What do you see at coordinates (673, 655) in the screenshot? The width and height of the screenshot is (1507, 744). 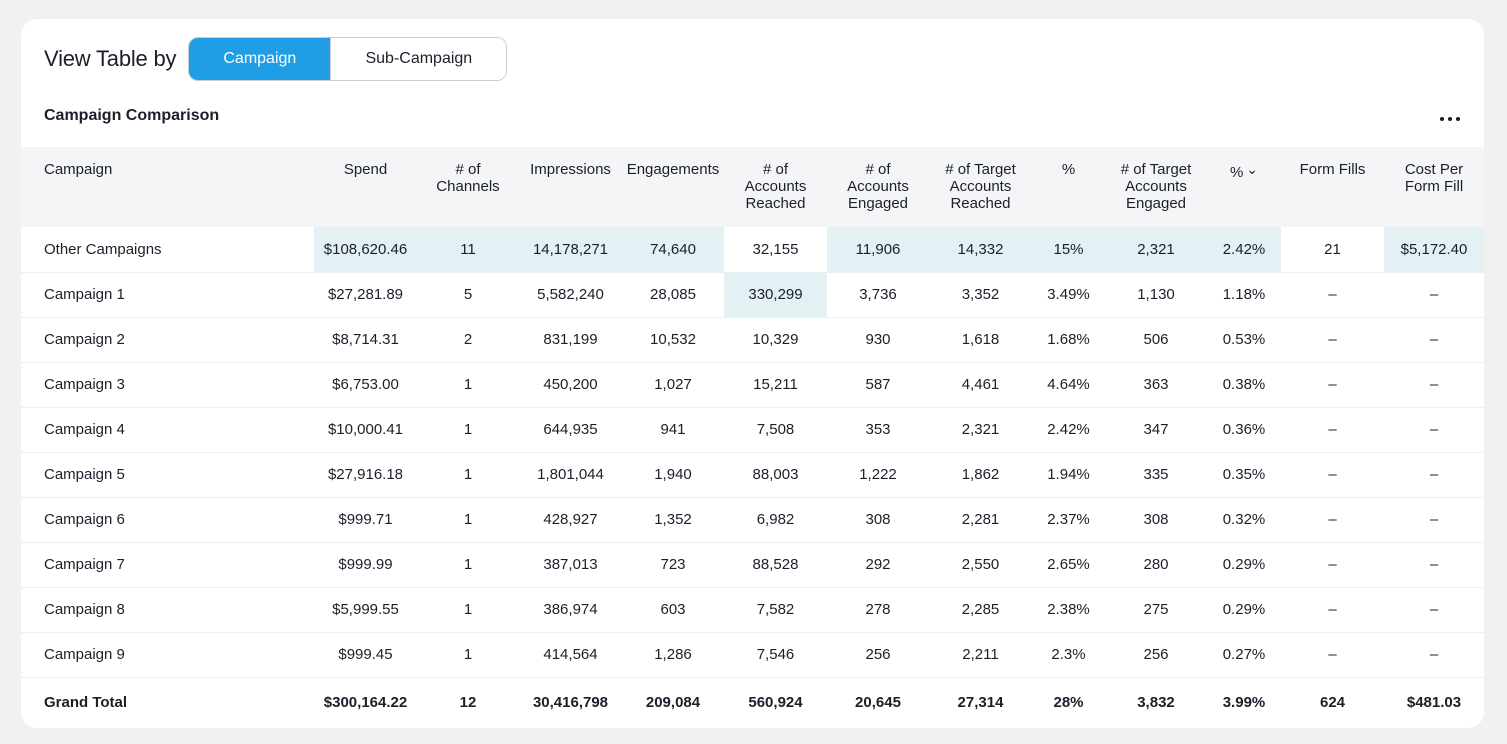 I see `table-cell: 1,286` at bounding box center [673, 655].